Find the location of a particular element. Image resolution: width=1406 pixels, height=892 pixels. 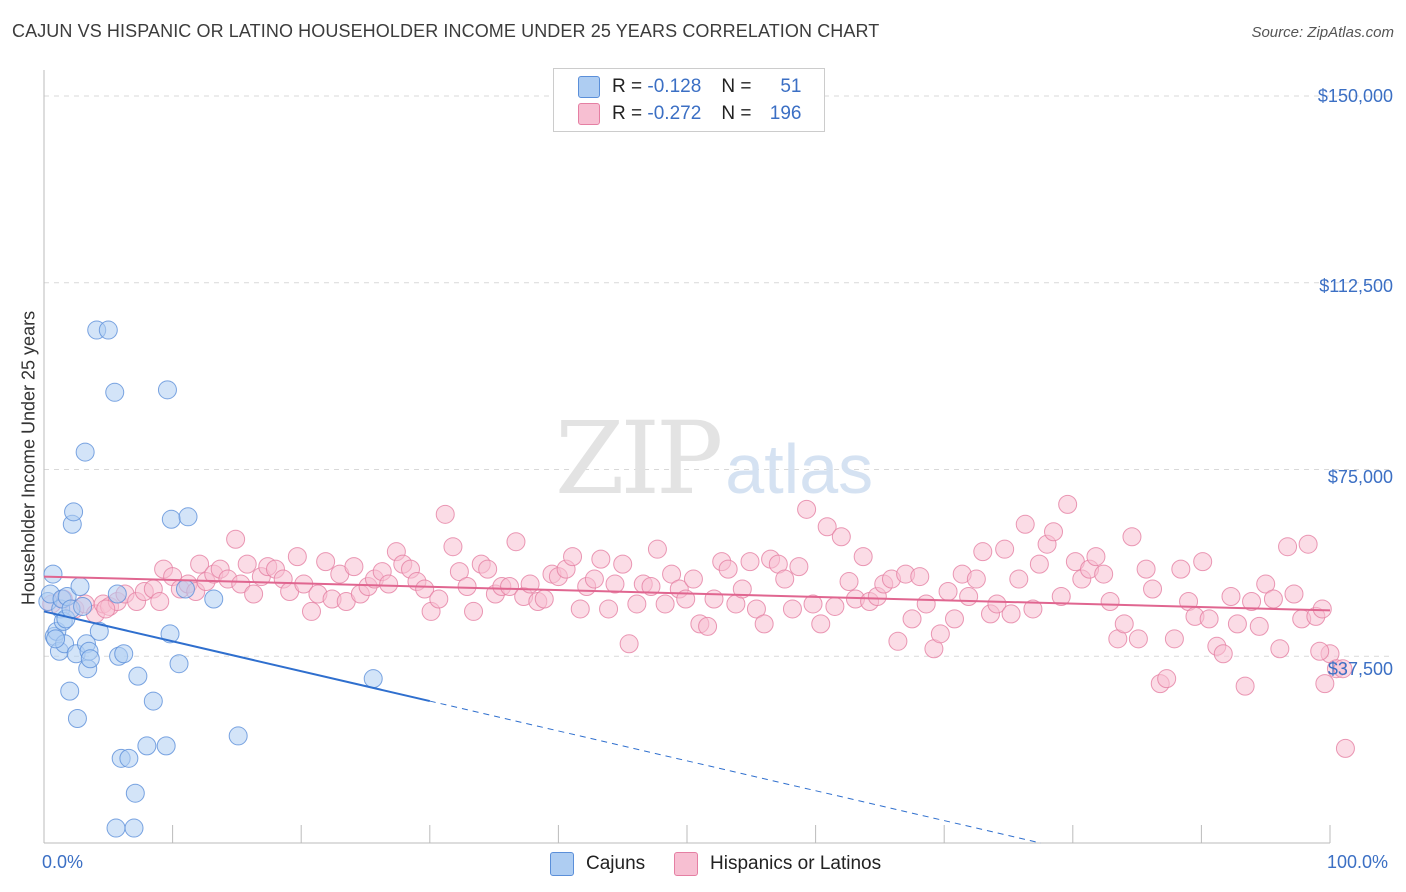

y-axis-label: Householder Income Under 25 years is located at coordinates (28, 458).